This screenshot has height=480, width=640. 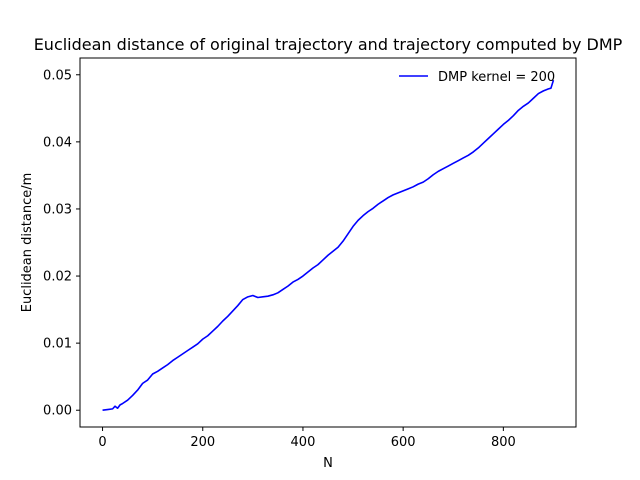 I want to click on y-tick-label: 0.01, so click(x=57, y=344).